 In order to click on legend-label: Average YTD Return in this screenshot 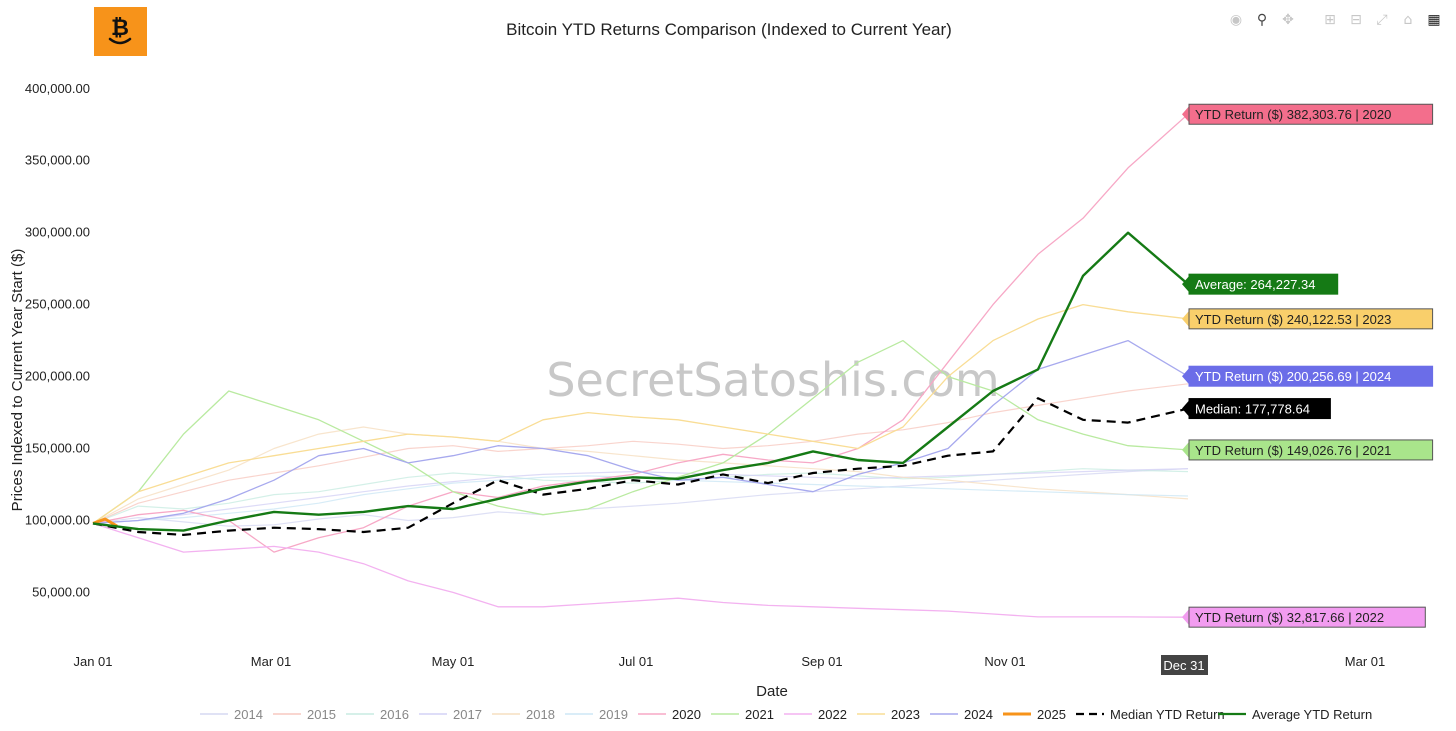, I will do `click(1312, 714)`.